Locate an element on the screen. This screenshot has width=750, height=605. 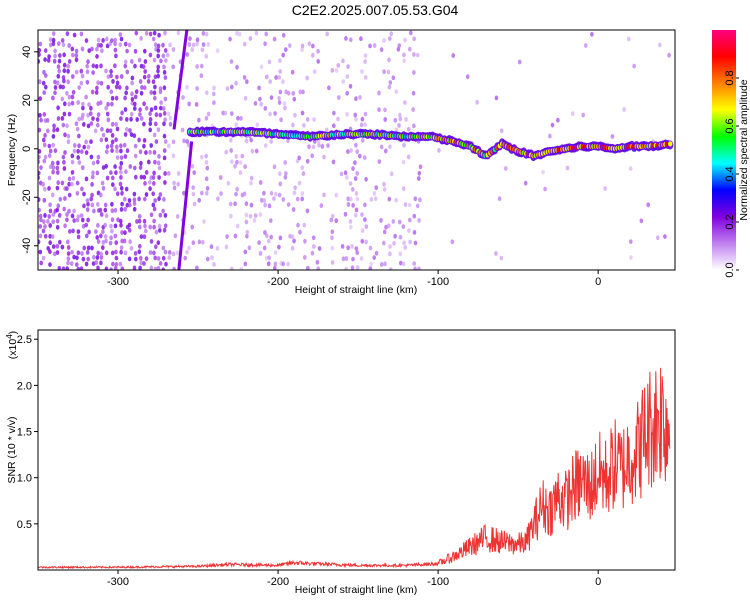
y-tick-label: -40 is located at coordinates (27, 246).